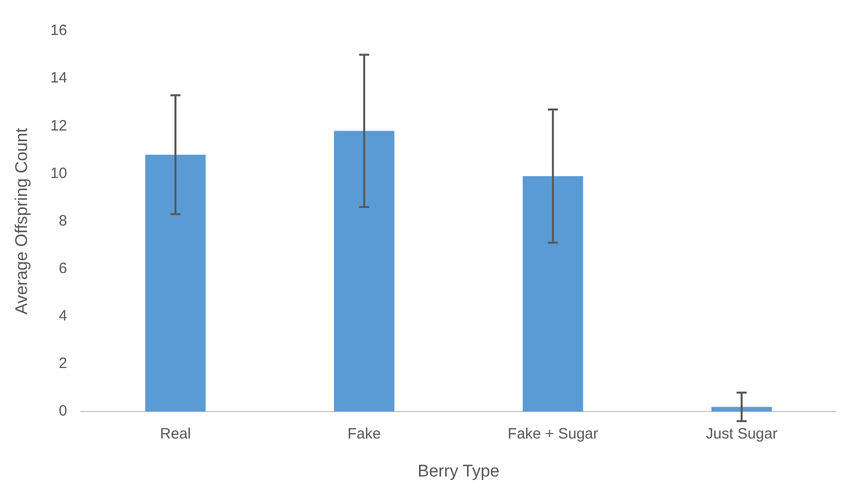 This screenshot has width=854, height=494. What do you see at coordinates (59, 173) in the screenshot?
I see `y-tick-label: 10` at bounding box center [59, 173].